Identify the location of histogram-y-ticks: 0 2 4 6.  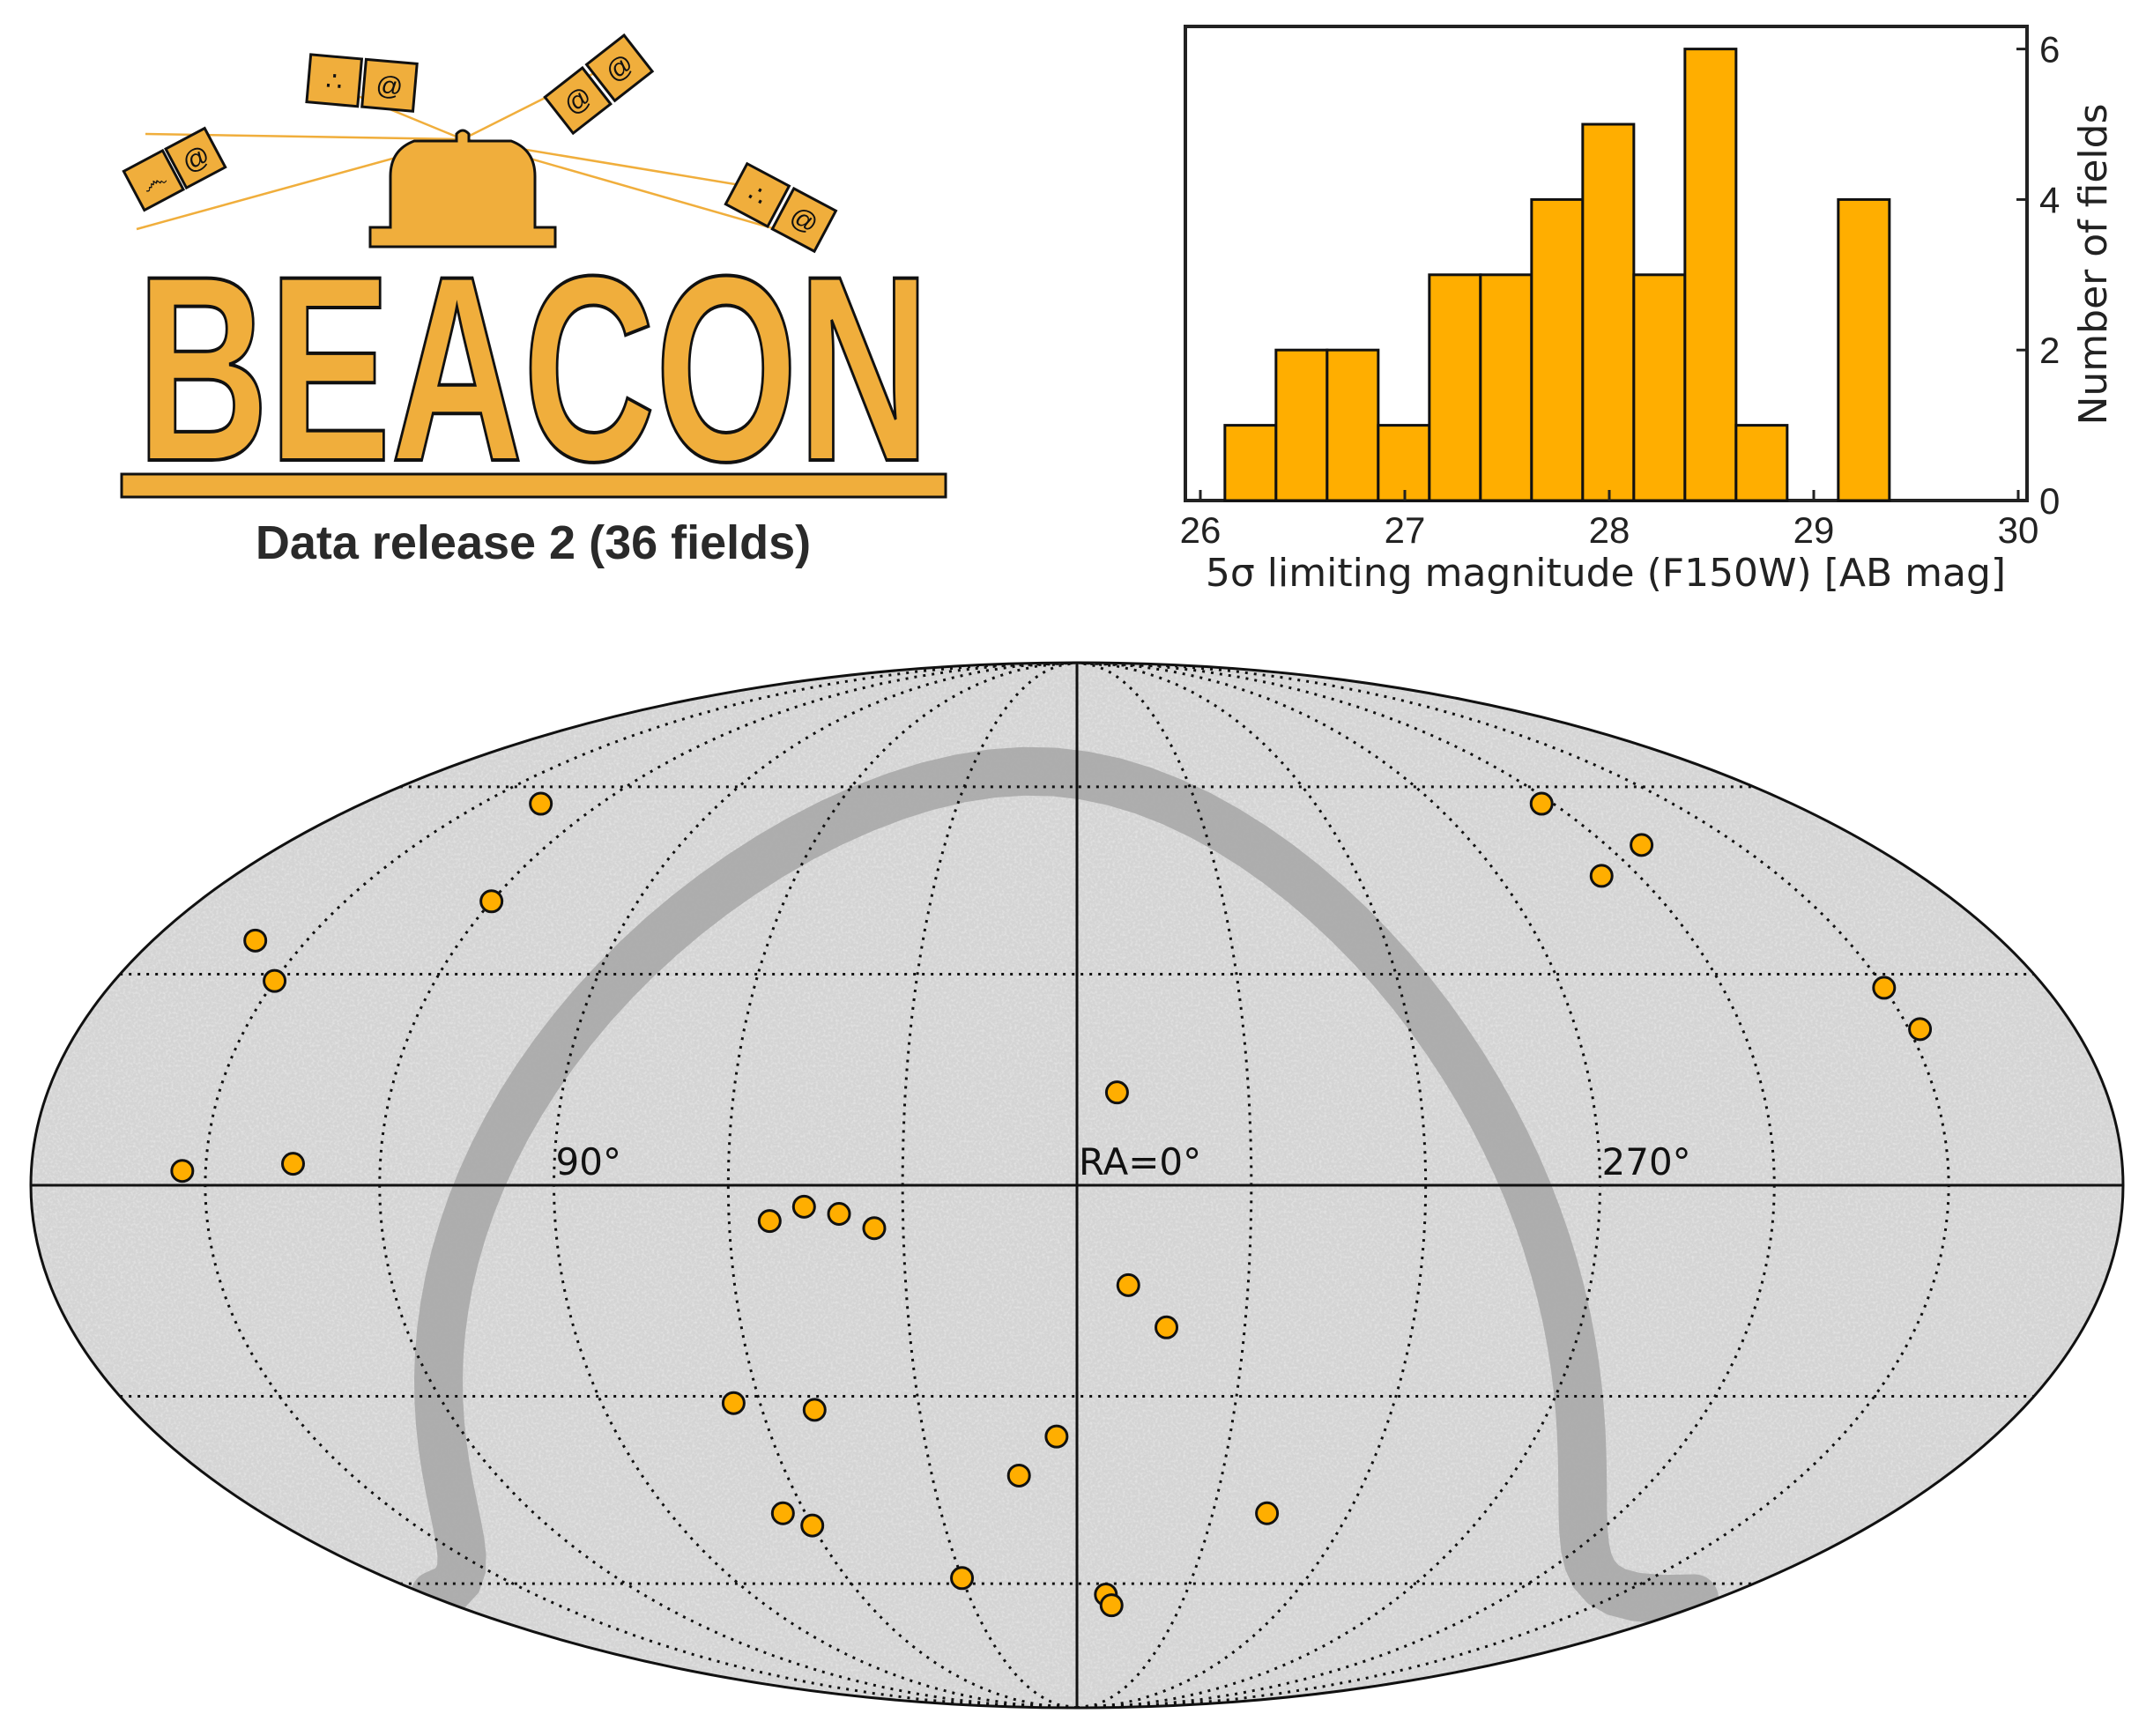
(2038, 275).